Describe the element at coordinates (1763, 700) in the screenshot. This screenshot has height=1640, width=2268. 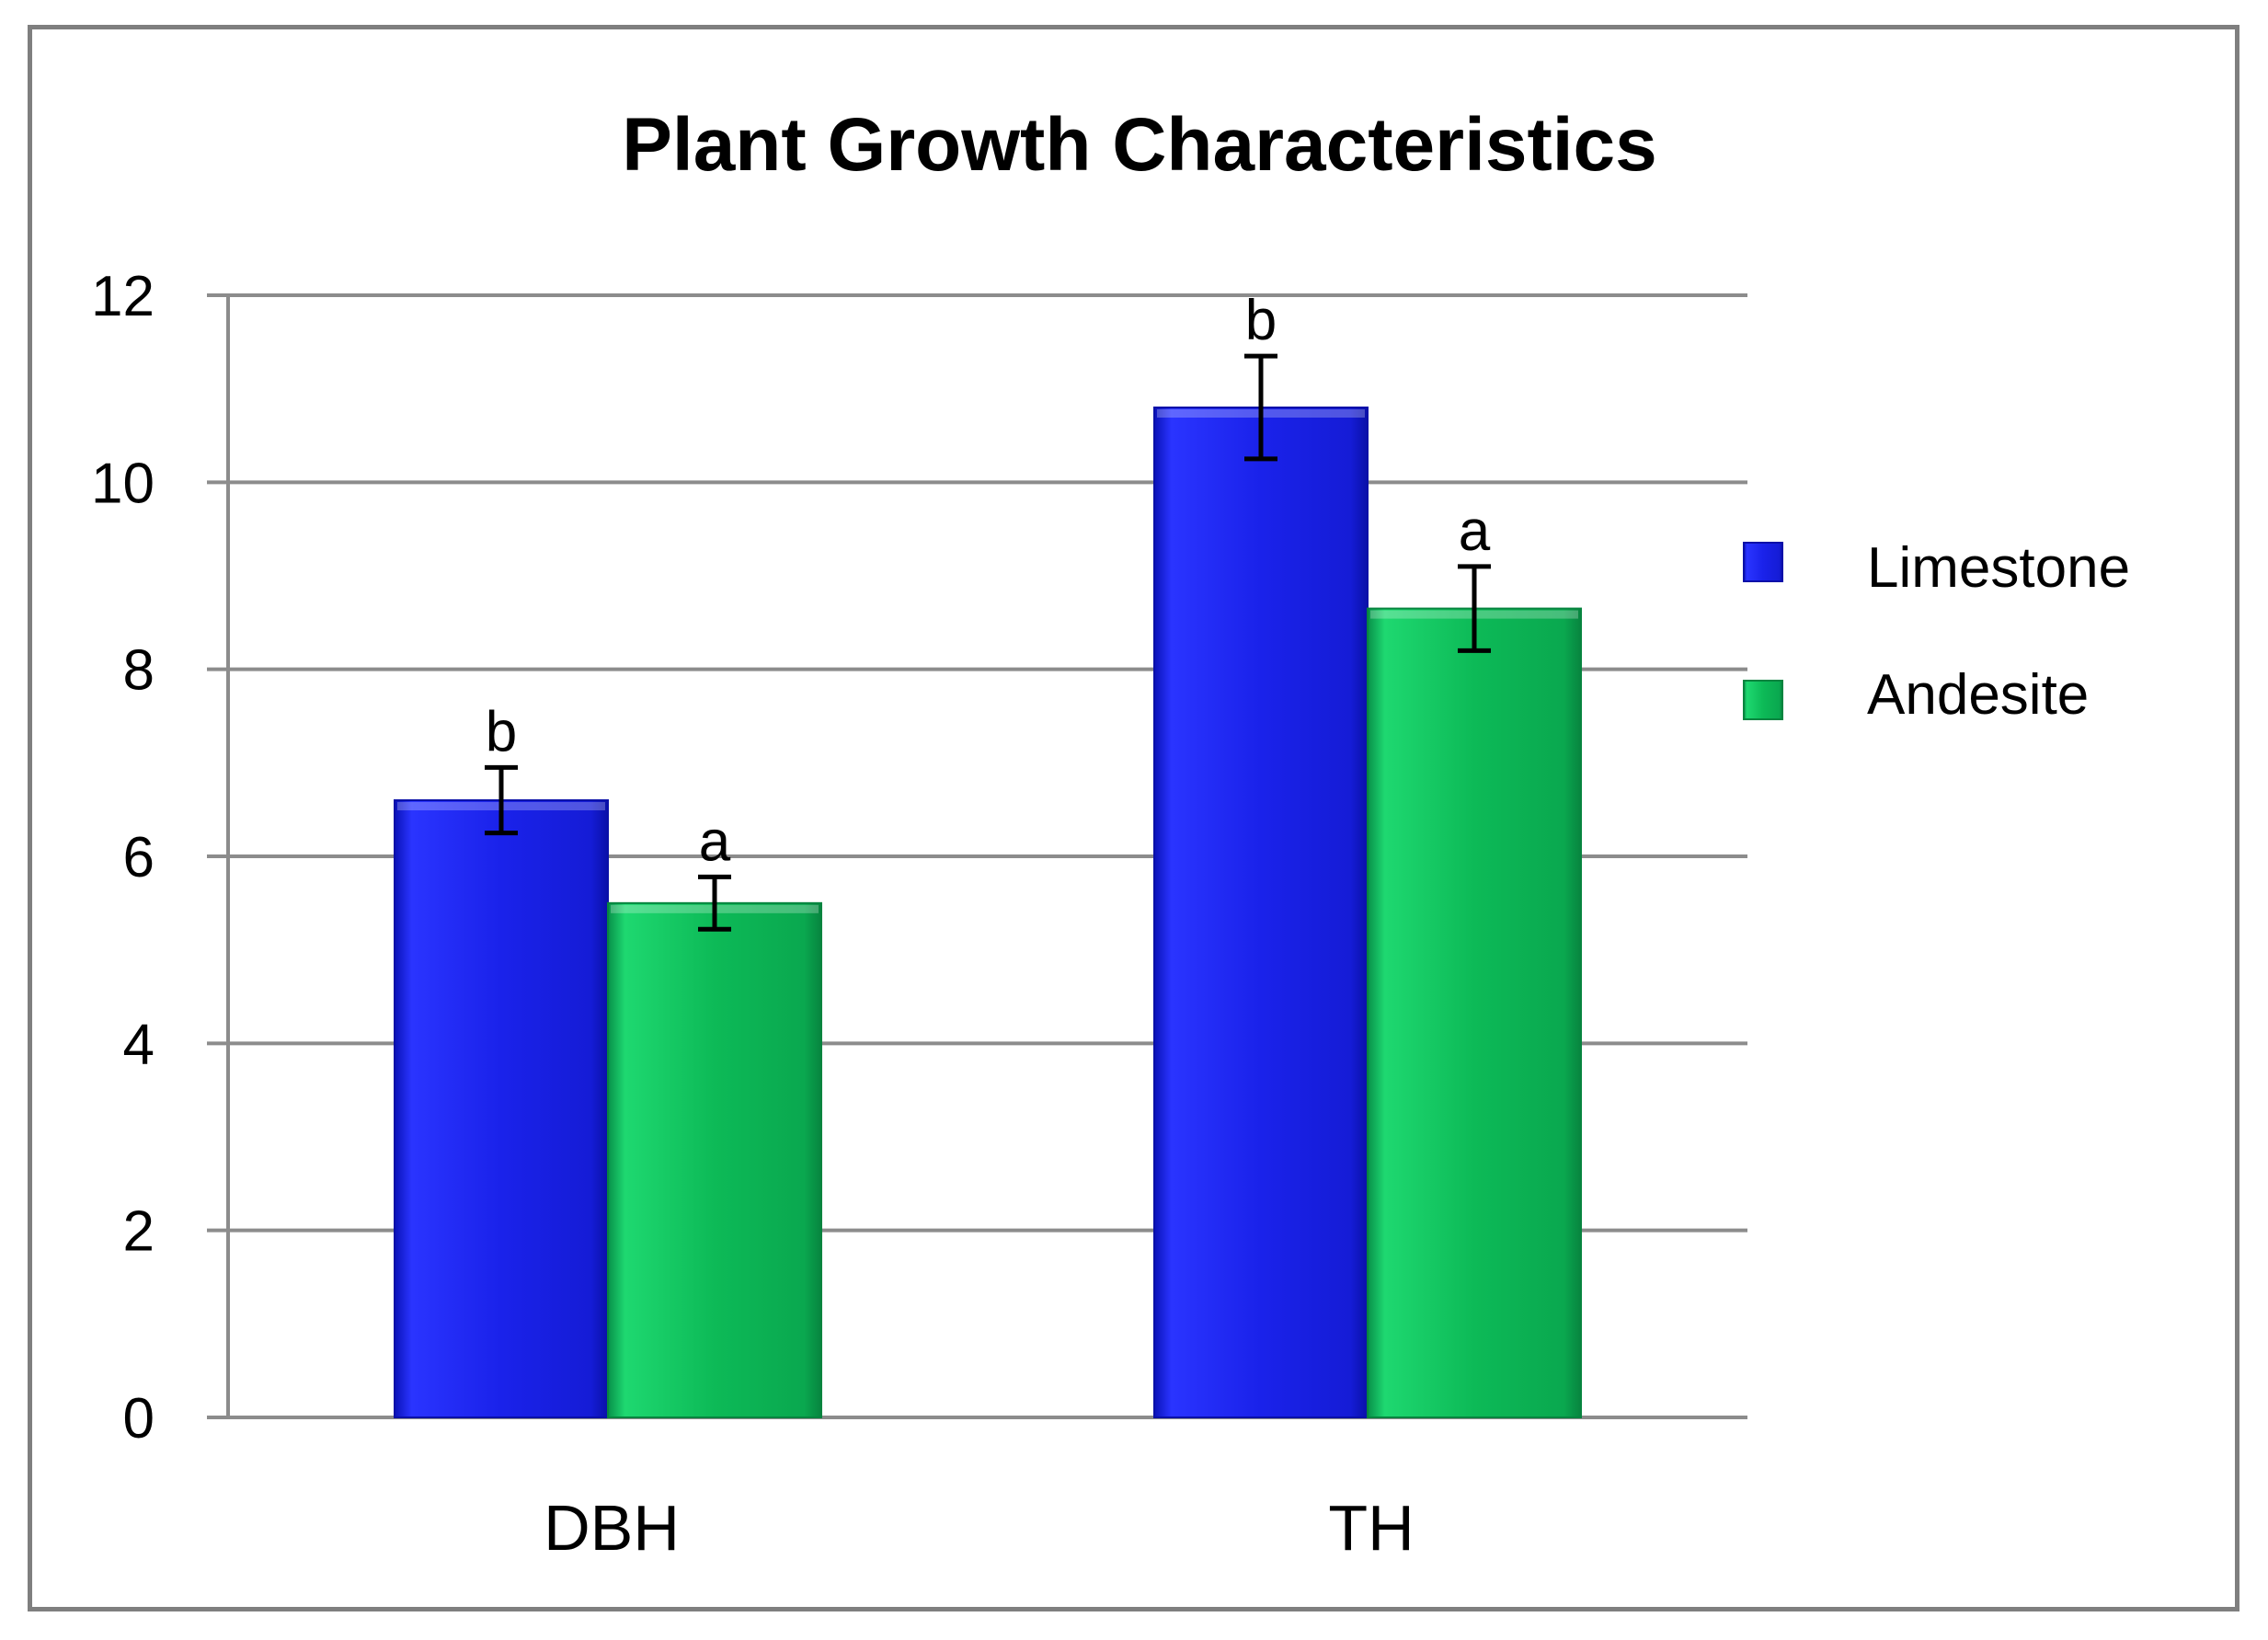
I see `legend-swatch-andesite` at that location.